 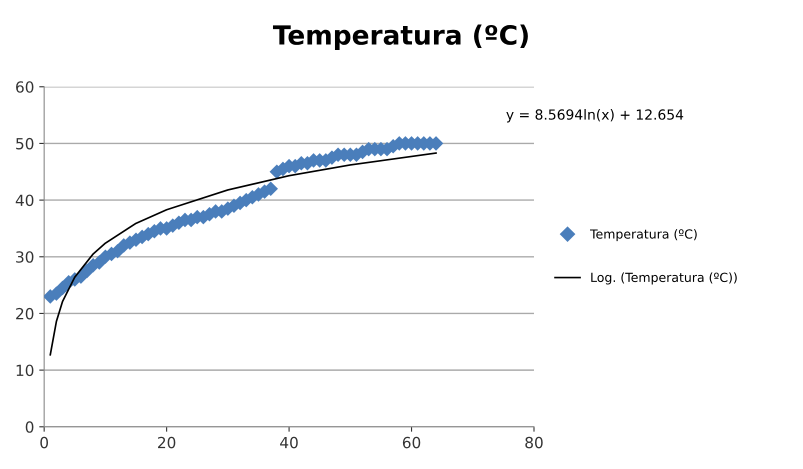 What do you see at coordinates (289, 442) in the screenshot?
I see `x-tick-label: 40` at bounding box center [289, 442].